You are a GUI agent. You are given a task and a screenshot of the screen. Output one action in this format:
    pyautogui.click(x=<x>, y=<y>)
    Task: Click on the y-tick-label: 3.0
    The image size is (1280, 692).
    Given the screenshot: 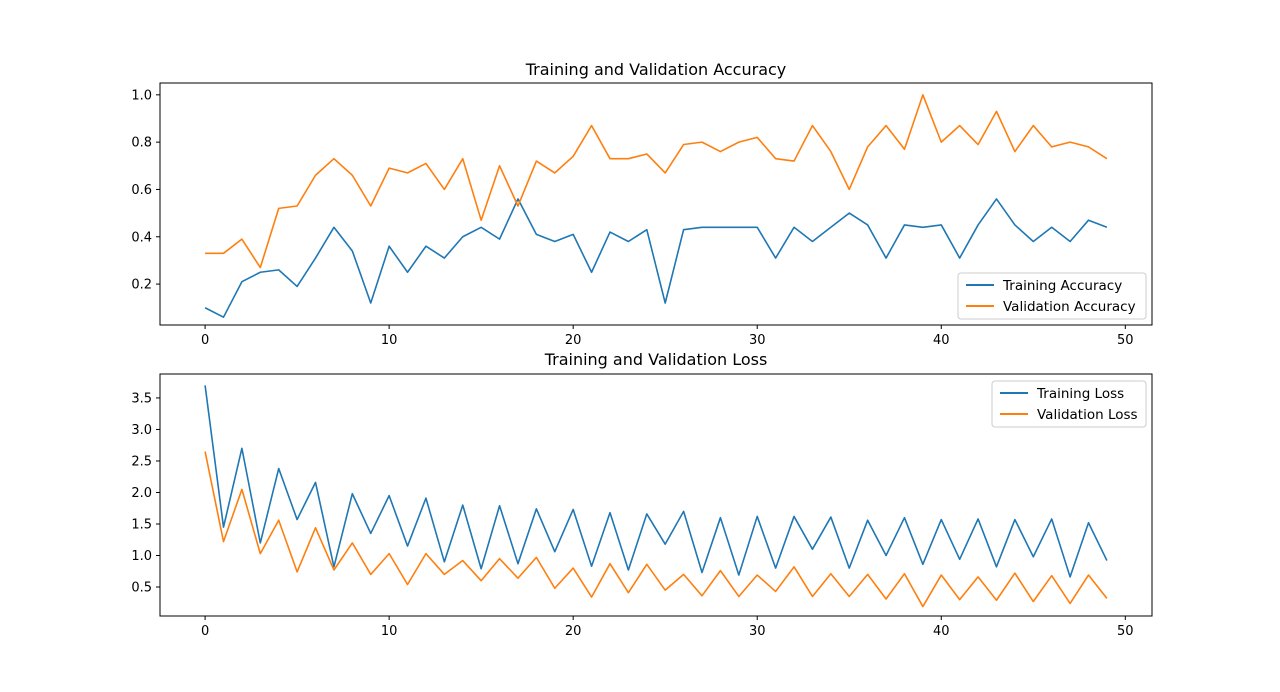 What is the action you would take?
    pyautogui.click(x=141, y=430)
    